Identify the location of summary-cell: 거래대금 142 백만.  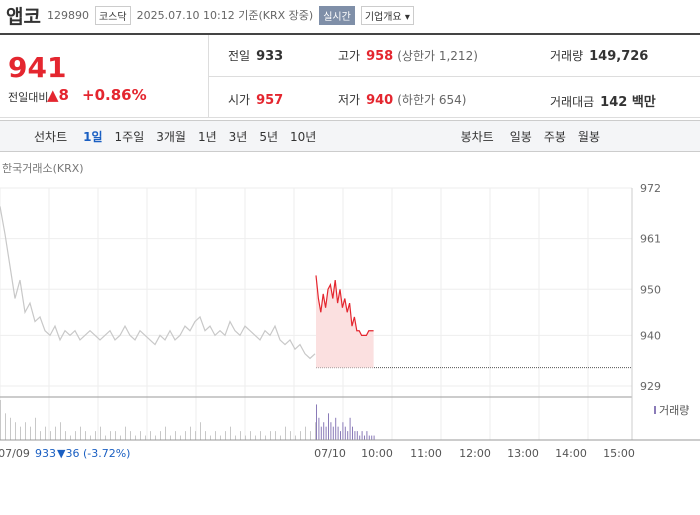
(603, 100).